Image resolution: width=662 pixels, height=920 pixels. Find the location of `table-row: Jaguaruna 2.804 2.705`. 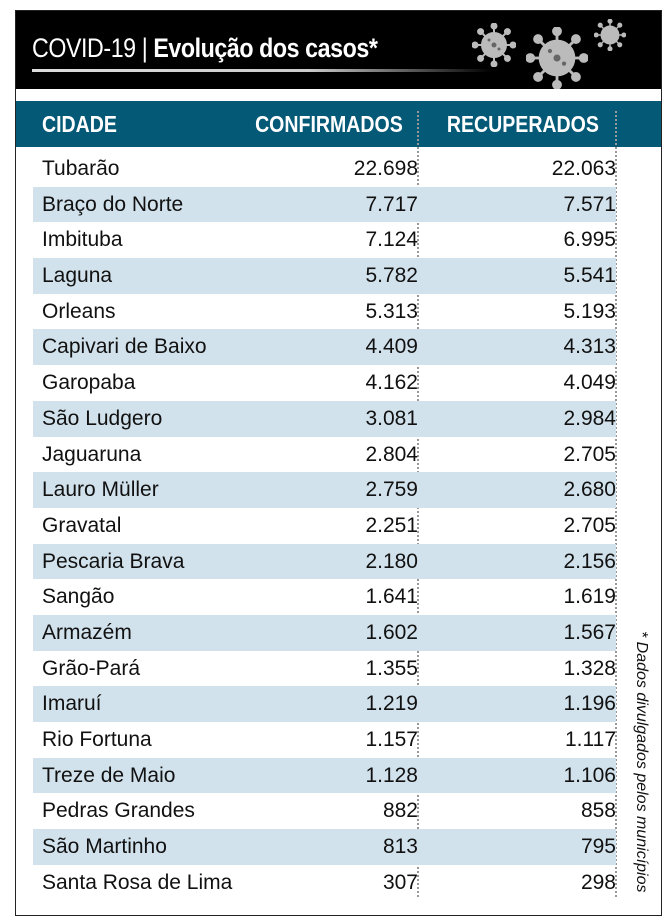

table-row: Jaguaruna 2.804 2.705 is located at coordinates (324, 455).